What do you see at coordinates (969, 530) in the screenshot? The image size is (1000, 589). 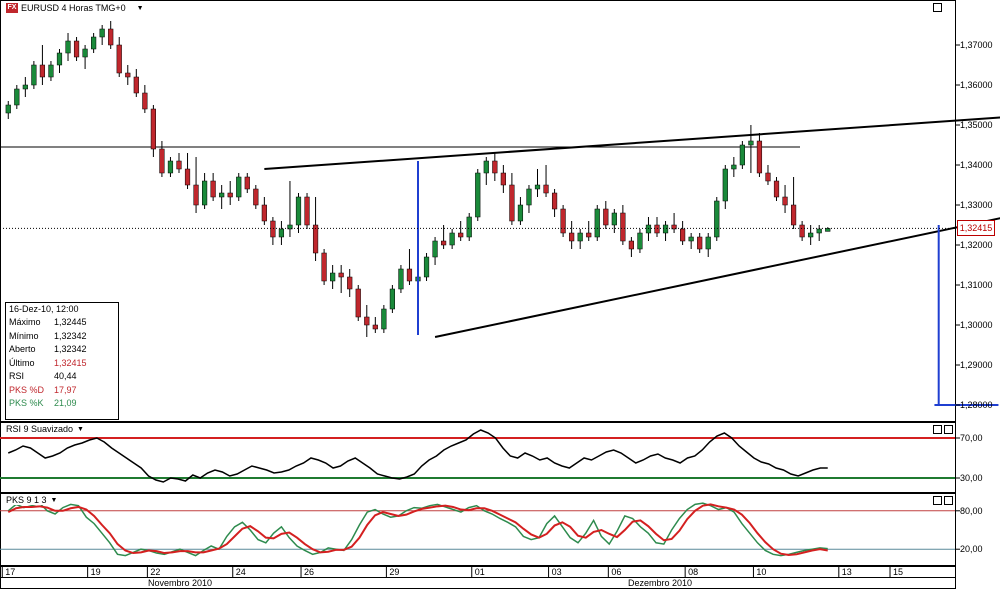 I see `stochastic-axis-ticks: 80,00 20,00` at bounding box center [969, 530].